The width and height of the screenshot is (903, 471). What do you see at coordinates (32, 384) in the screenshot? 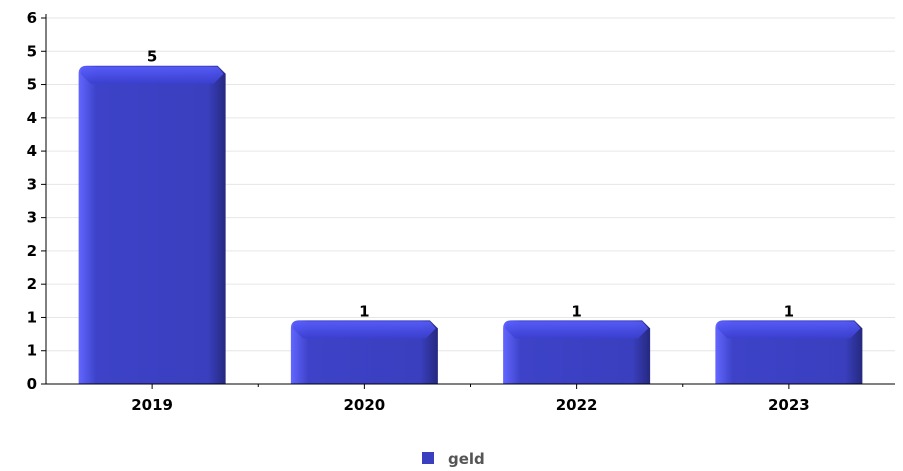
I see `y-tick-label: 0` at bounding box center [32, 384].